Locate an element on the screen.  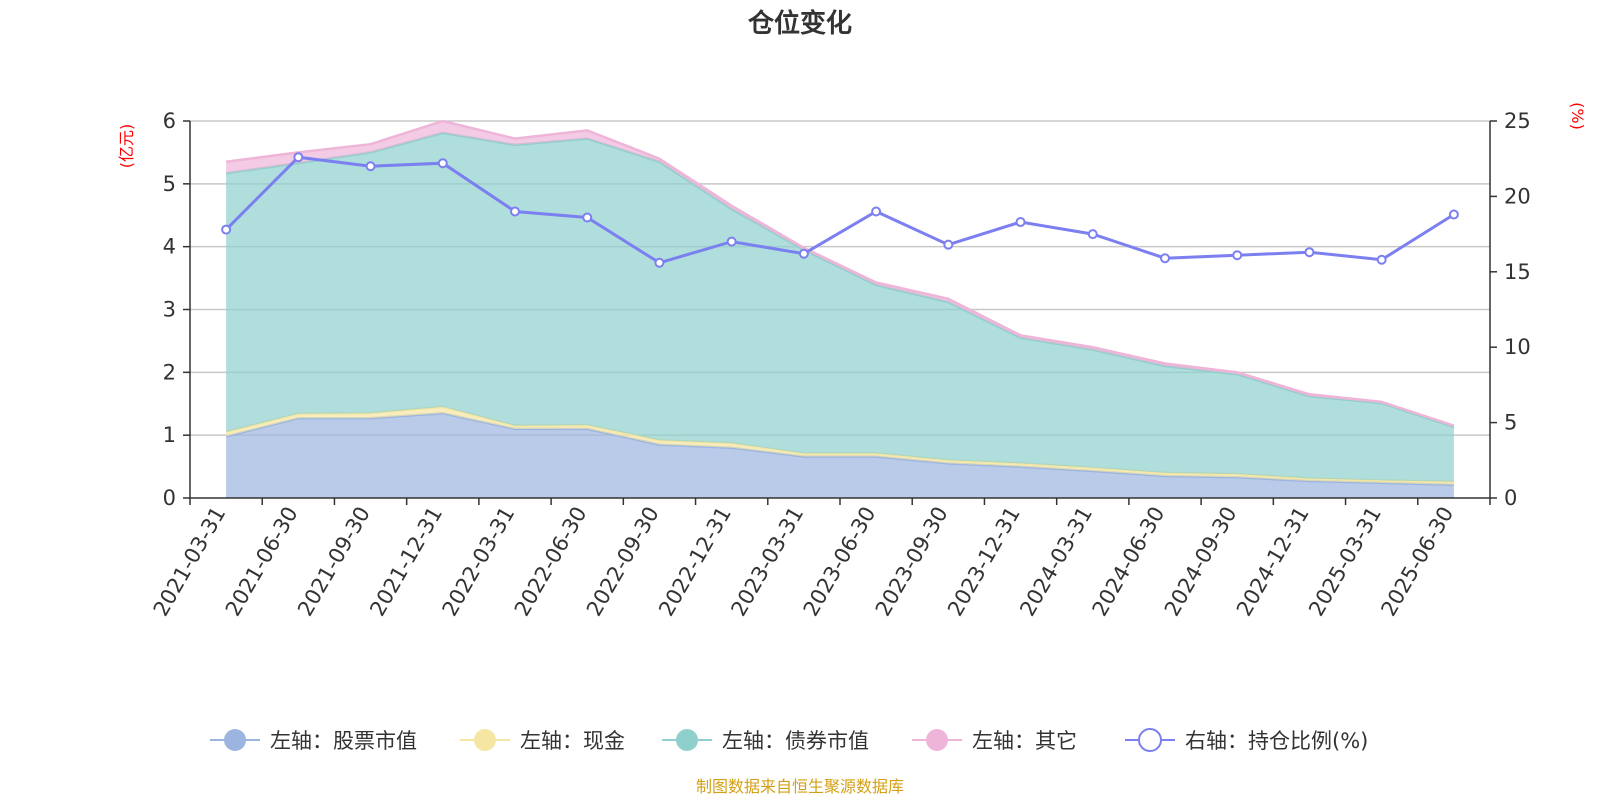
legend-item: 左轴：现金 is located at coordinates (542, 741).